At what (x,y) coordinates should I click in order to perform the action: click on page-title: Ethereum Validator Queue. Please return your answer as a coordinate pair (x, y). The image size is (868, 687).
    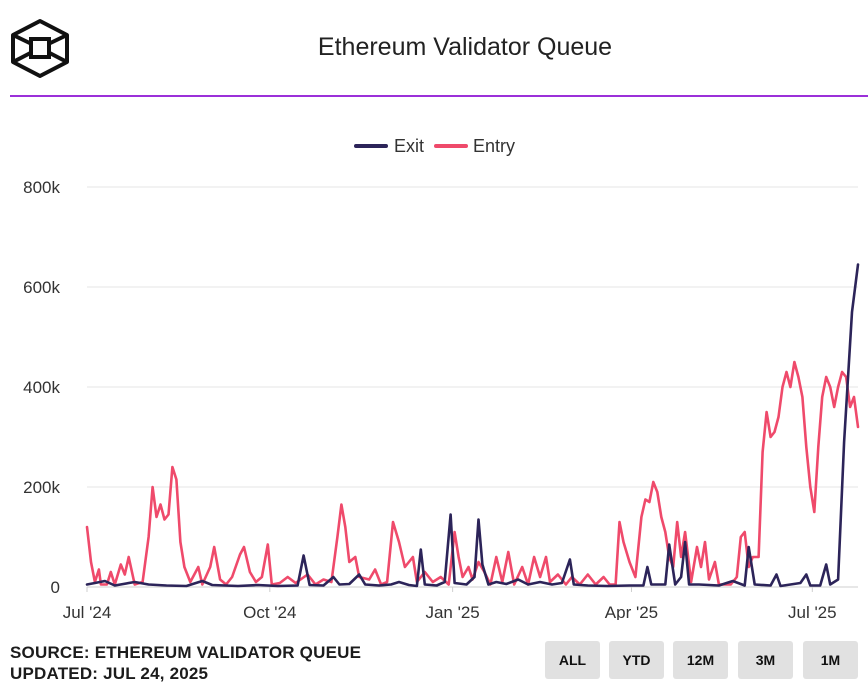
    Looking at the image, I should click on (465, 47).